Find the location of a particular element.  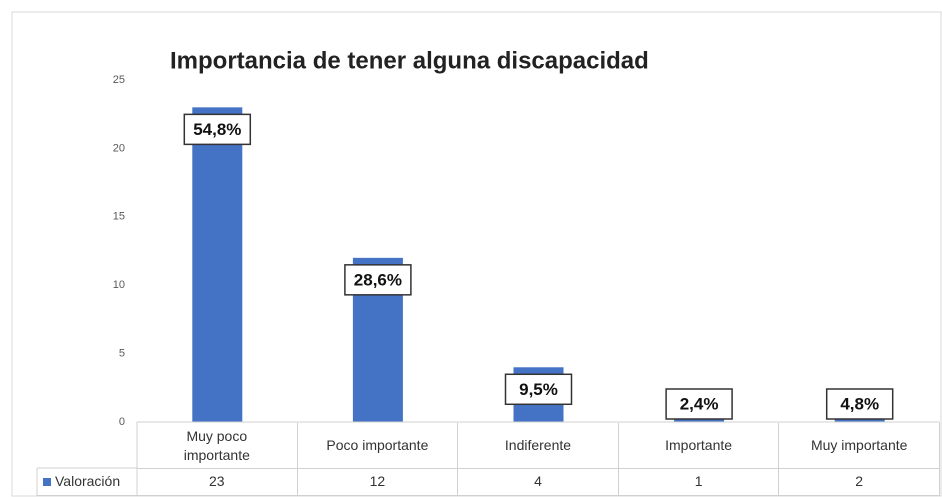

x-tick-label-text: Indiferente is located at coordinates (538, 445).